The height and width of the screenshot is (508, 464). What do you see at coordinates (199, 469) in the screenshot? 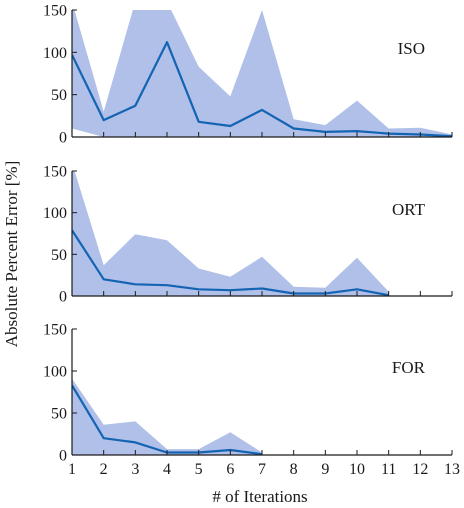
I see `x-tick-label: 5` at bounding box center [199, 469].